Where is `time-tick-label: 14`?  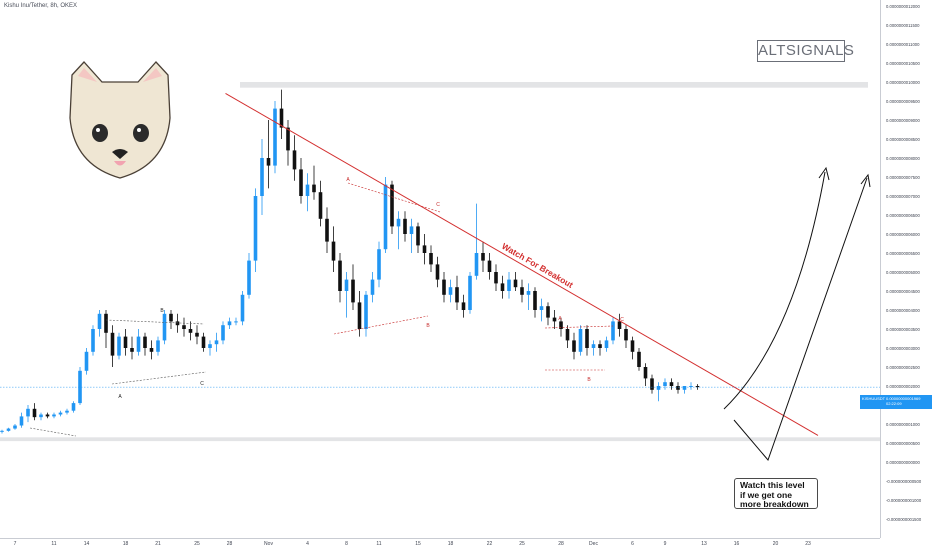
time-tick-label: 14 is located at coordinates (86, 544).